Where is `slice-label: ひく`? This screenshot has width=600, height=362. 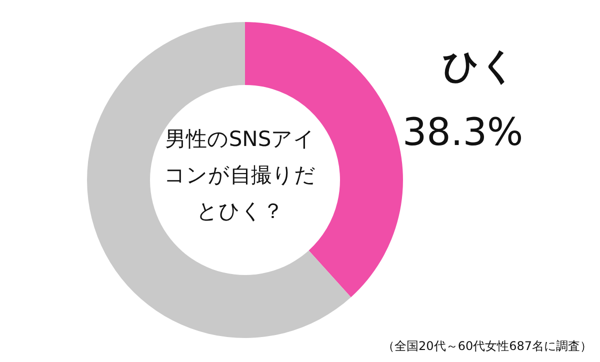 slice-label: ひく is located at coordinates (479, 67).